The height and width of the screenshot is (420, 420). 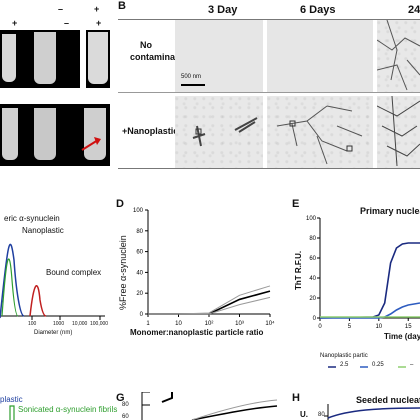 What do you see at coordinates (123, 272) in the screenshot?
I see `d-ylabel: %Free α-synuclein` at bounding box center [123, 272].